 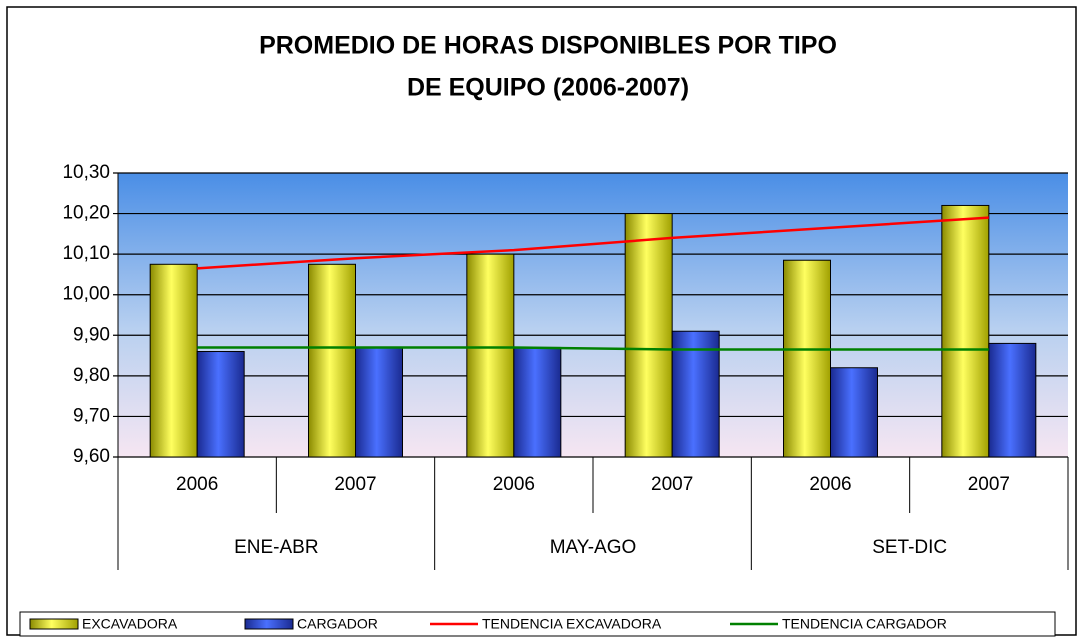 What do you see at coordinates (337, 624) in the screenshot?
I see `legend-label: CARGADOR` at bounding box center [337, 624].